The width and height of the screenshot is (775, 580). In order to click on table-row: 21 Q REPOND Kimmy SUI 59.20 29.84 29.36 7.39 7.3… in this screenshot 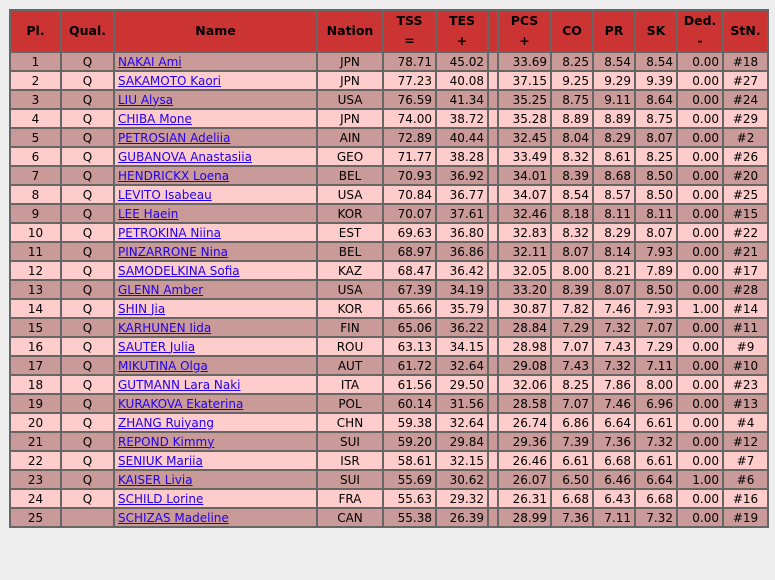, I will do `click(389, 441)`.